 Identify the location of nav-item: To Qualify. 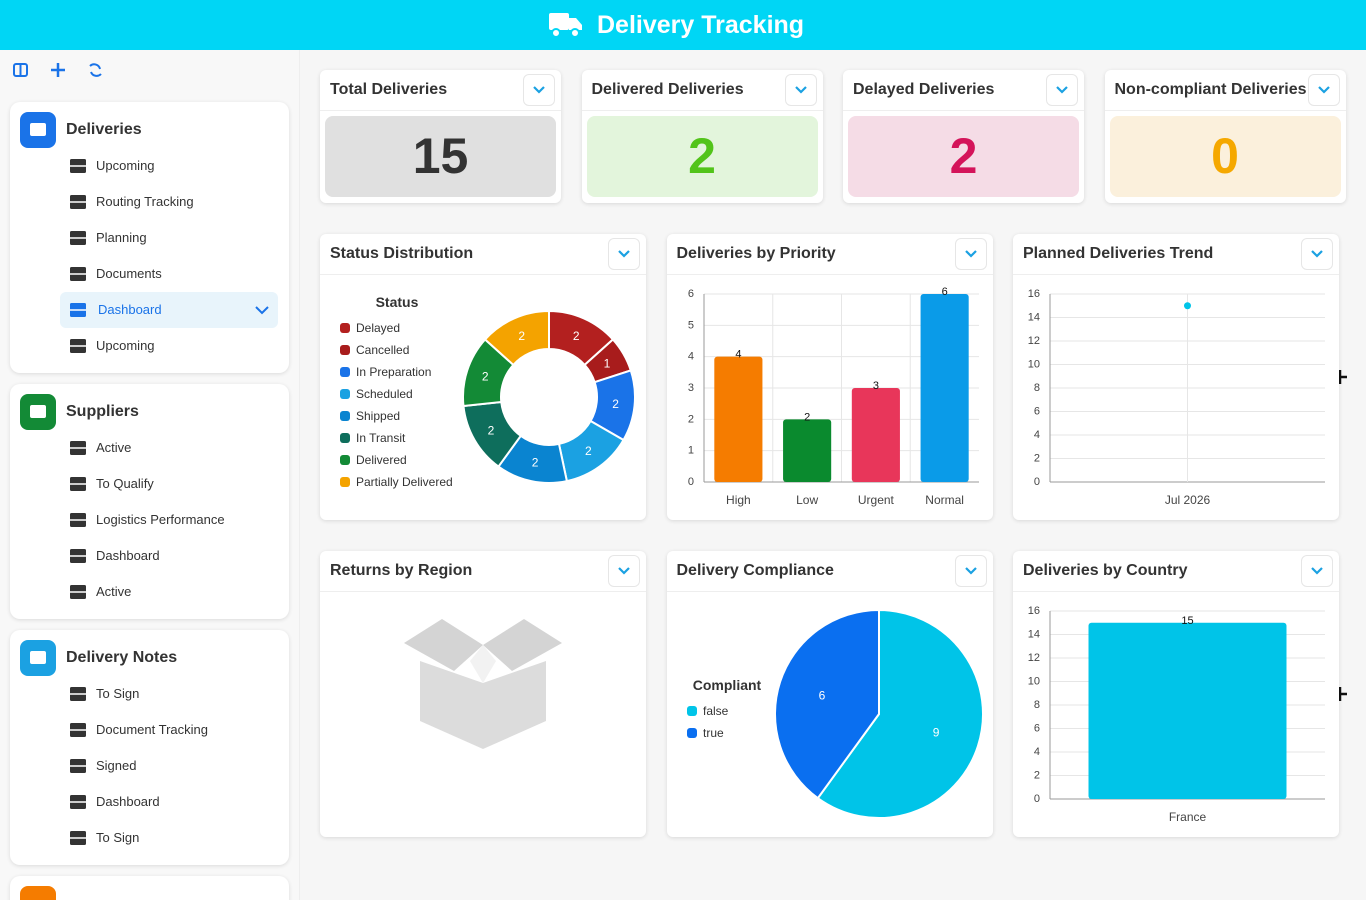
(125, 483).